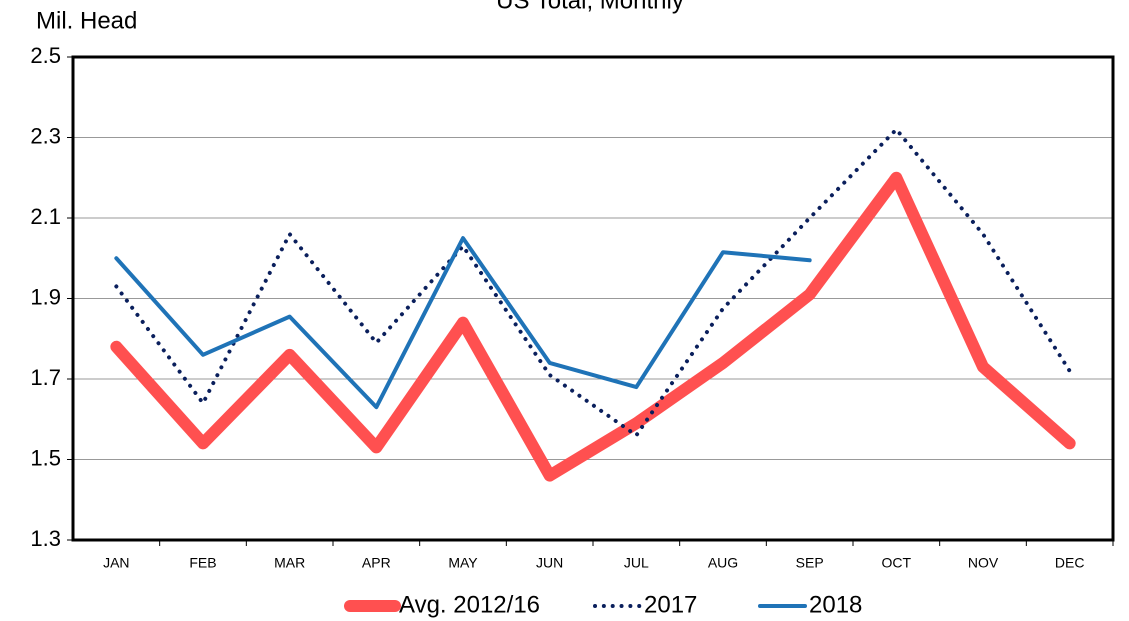  Describe the element at coordinates (590, 7) in the screenshot. I see `chart-title: US Total, Monthly` at that location.